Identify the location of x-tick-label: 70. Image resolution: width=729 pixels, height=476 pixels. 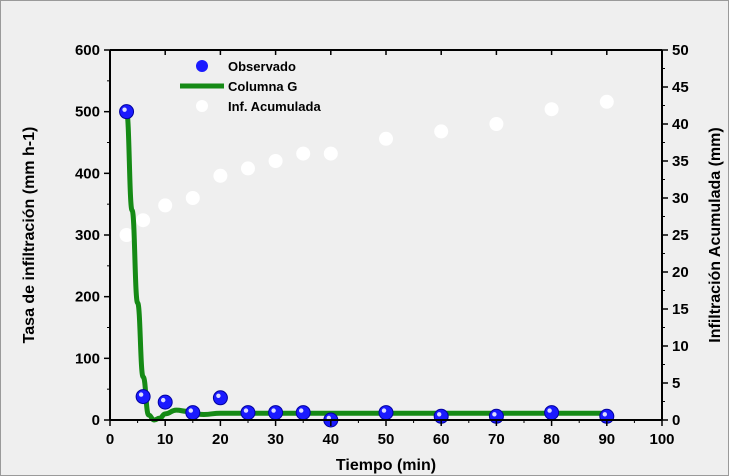
(496, 439).